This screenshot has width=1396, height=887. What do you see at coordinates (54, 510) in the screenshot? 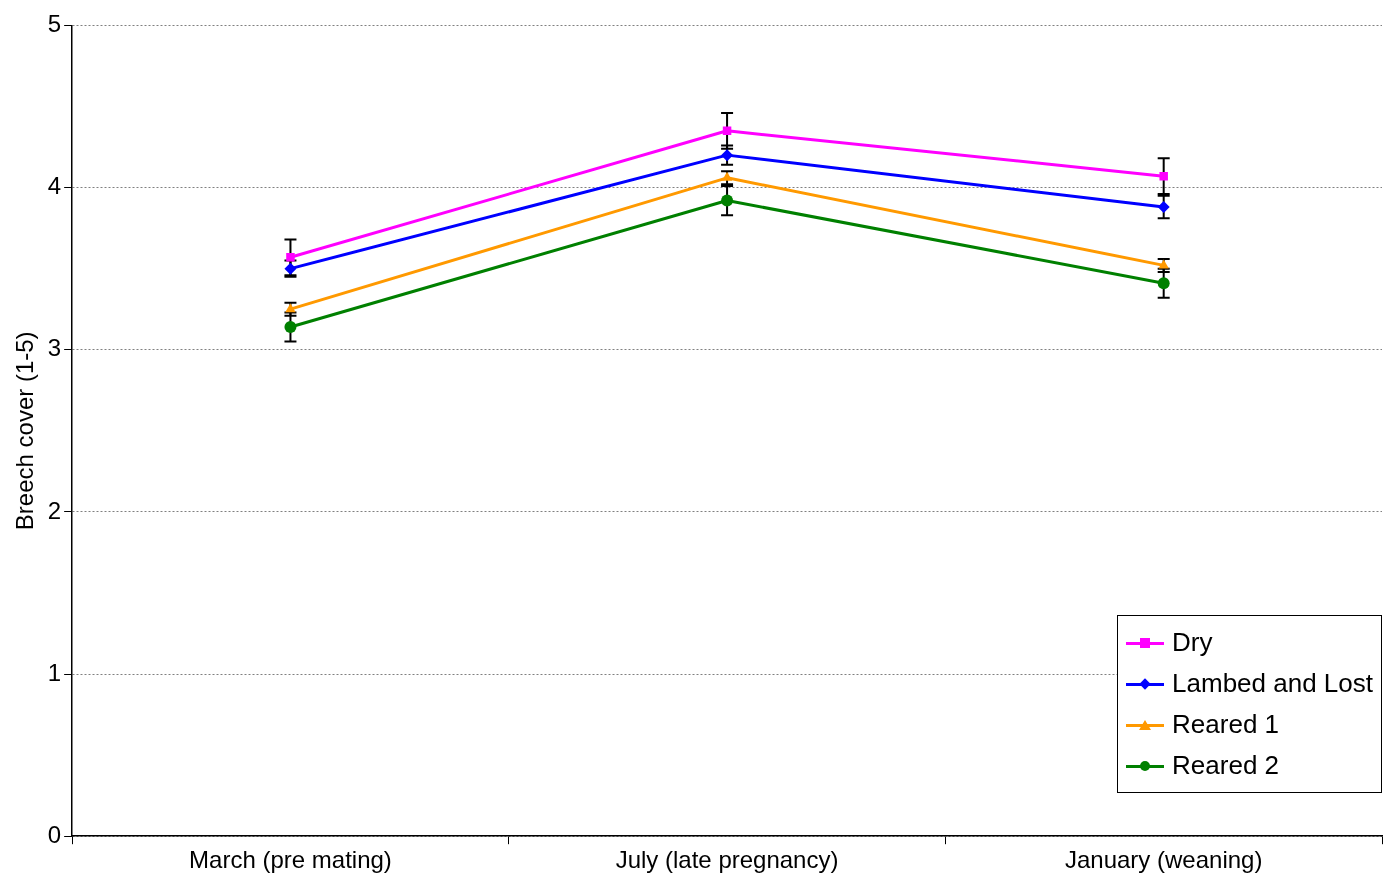
I see `y-tick-label: 2` at bounding box center [54, 510].